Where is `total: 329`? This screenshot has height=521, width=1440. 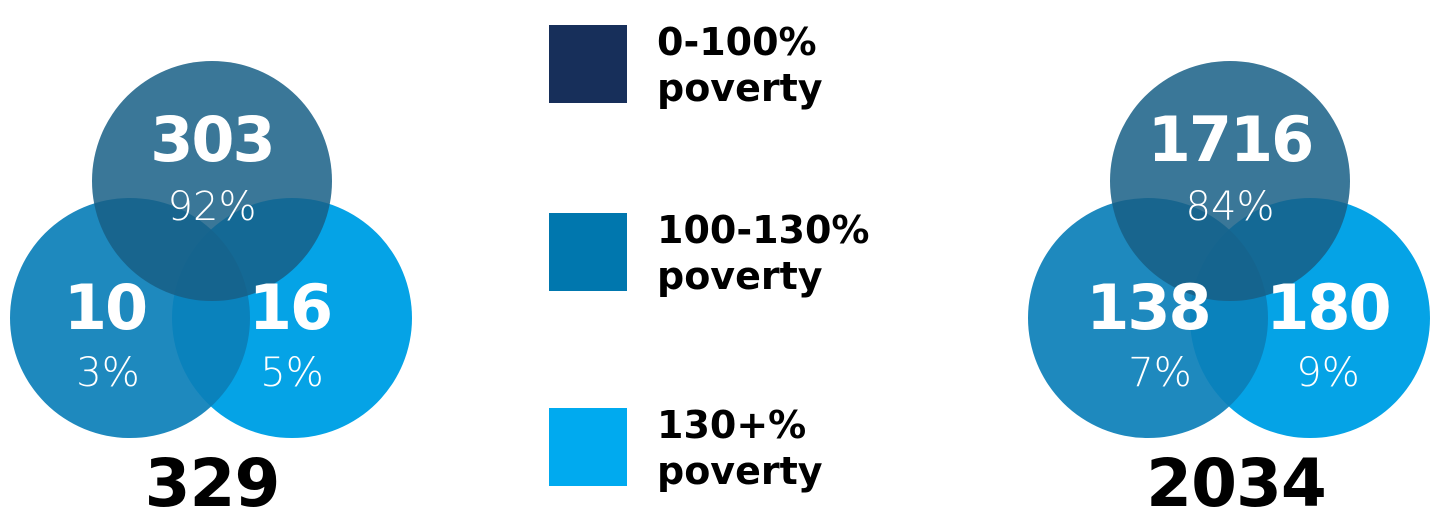 total: 329 is located at coordinates (212, 483).